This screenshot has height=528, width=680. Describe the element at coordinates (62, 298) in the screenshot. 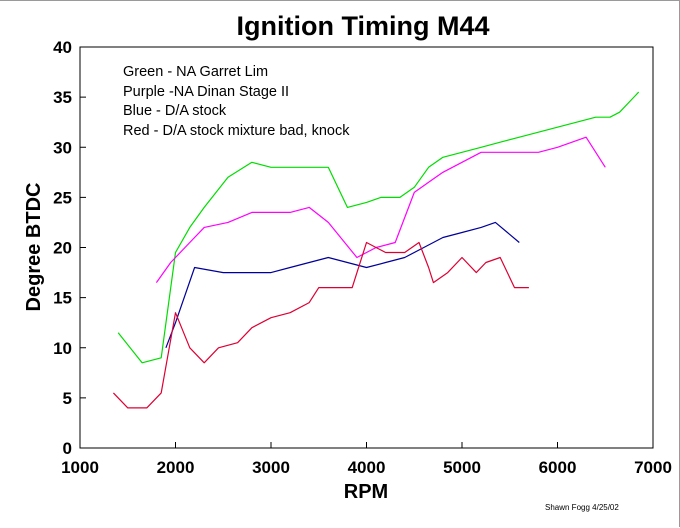

I see `y-tick-label: 15` at that location.